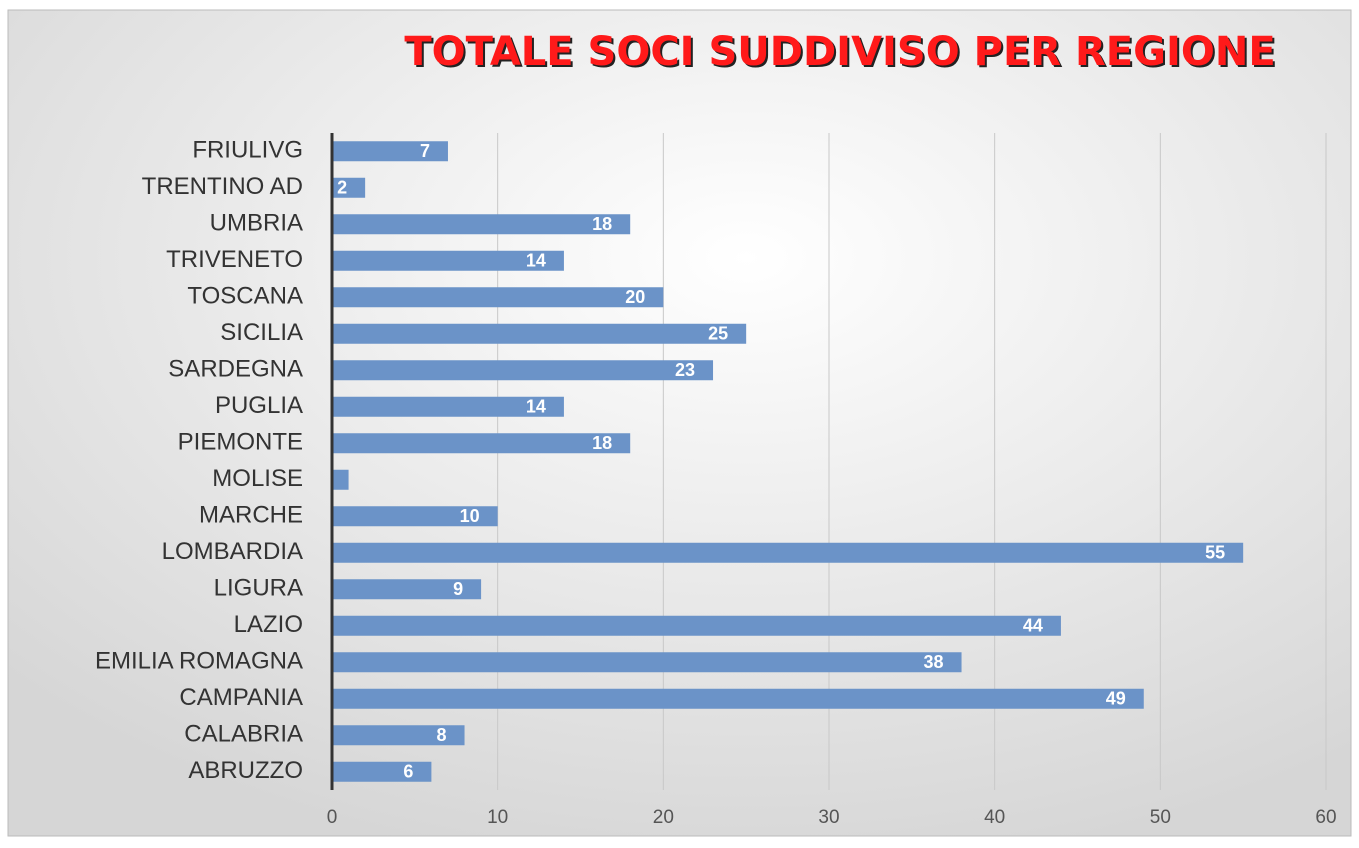 This screenshot has width=1359, height=848. I want to click on x-tick-label: 30, so click(828, 817).